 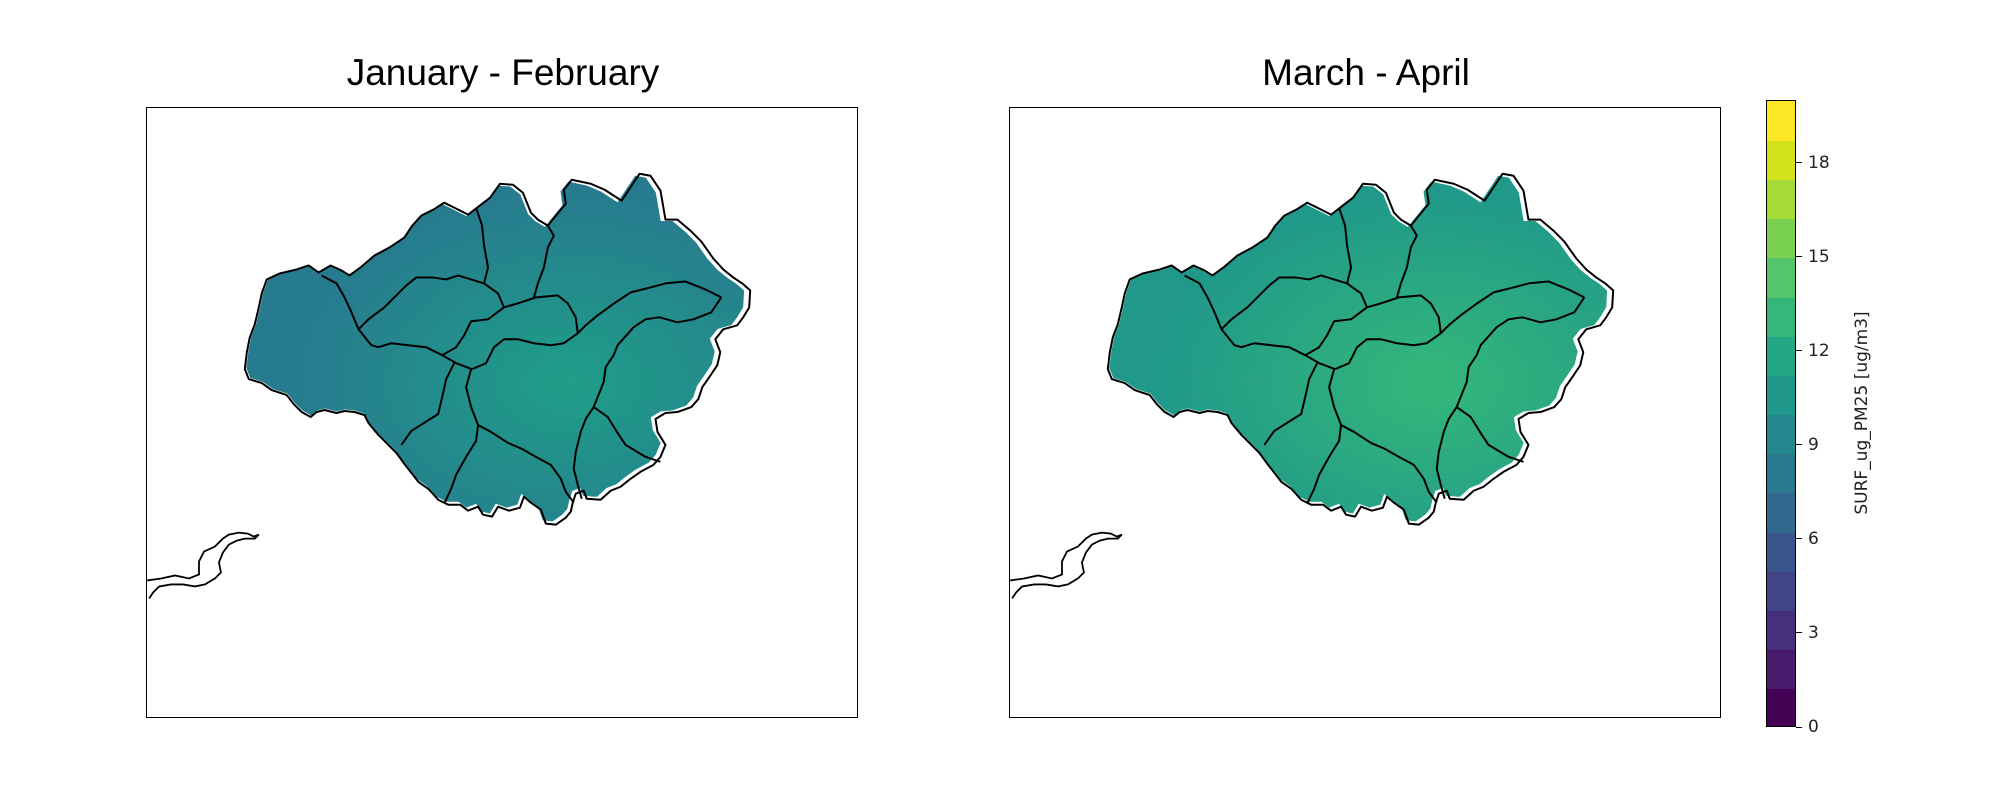 What do you see at coordinates (1813, 727) in the screenshot?
I see `colorbar-tick-label: 0` at bounding box center [1813, 727].